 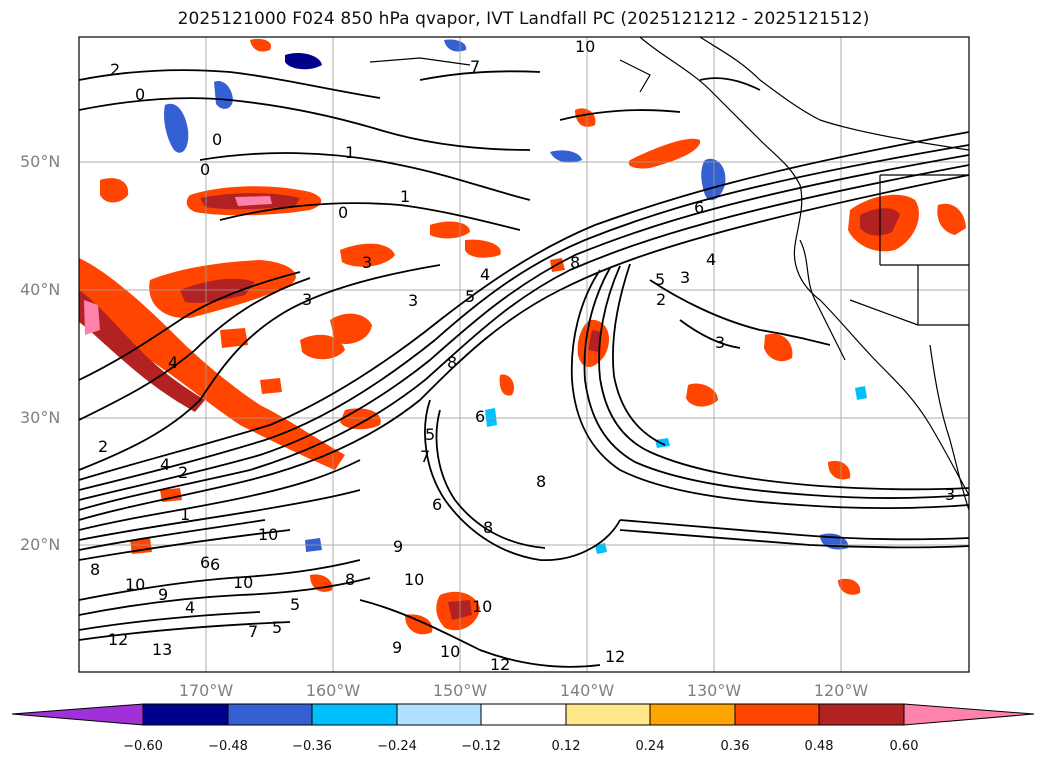 What do you see at coordinates (460, 690) in the screenshot?
I see `lon-label-150w: 150°W` at bounding box center [460, 690].